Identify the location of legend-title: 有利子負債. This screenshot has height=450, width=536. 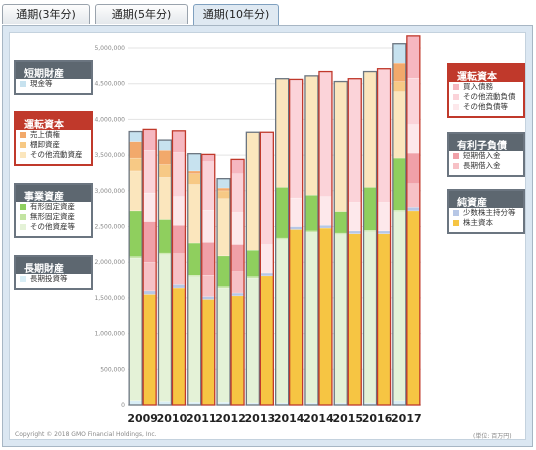
(486, 143).